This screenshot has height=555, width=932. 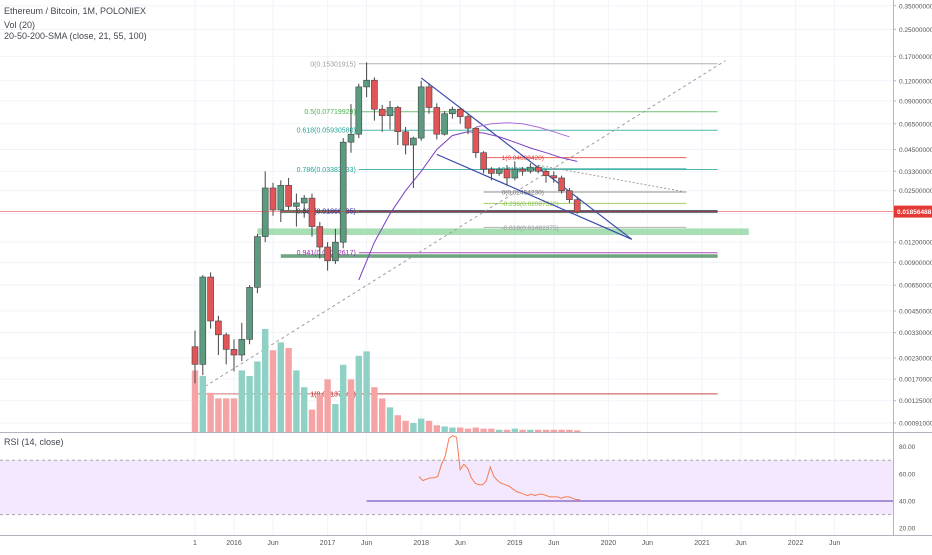 What do you see at coordinates (915, 150) in the screenshot?
I see `price-axis-tick-label: 0.04500000` at bounding box center [915, 150].